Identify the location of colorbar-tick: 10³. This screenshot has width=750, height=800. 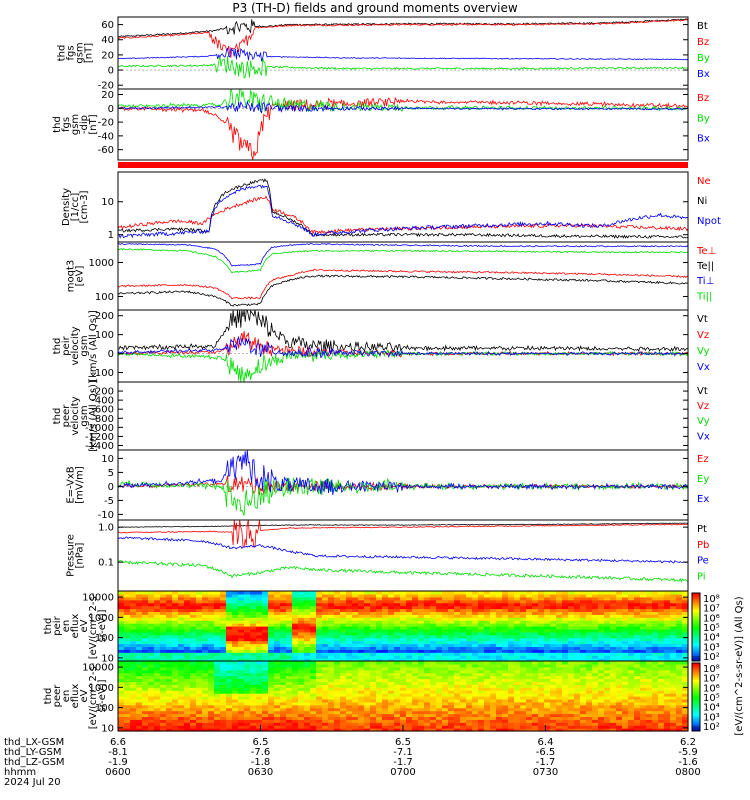
(711, 647).